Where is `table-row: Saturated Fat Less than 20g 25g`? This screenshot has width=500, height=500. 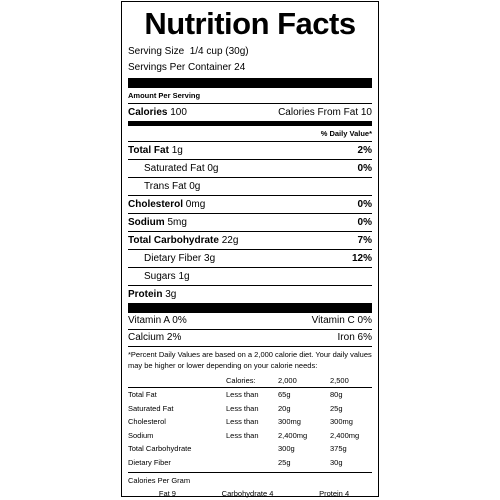
table-row: Saturated Fat Less than 20g 25g is located at coordinates (235, 408).